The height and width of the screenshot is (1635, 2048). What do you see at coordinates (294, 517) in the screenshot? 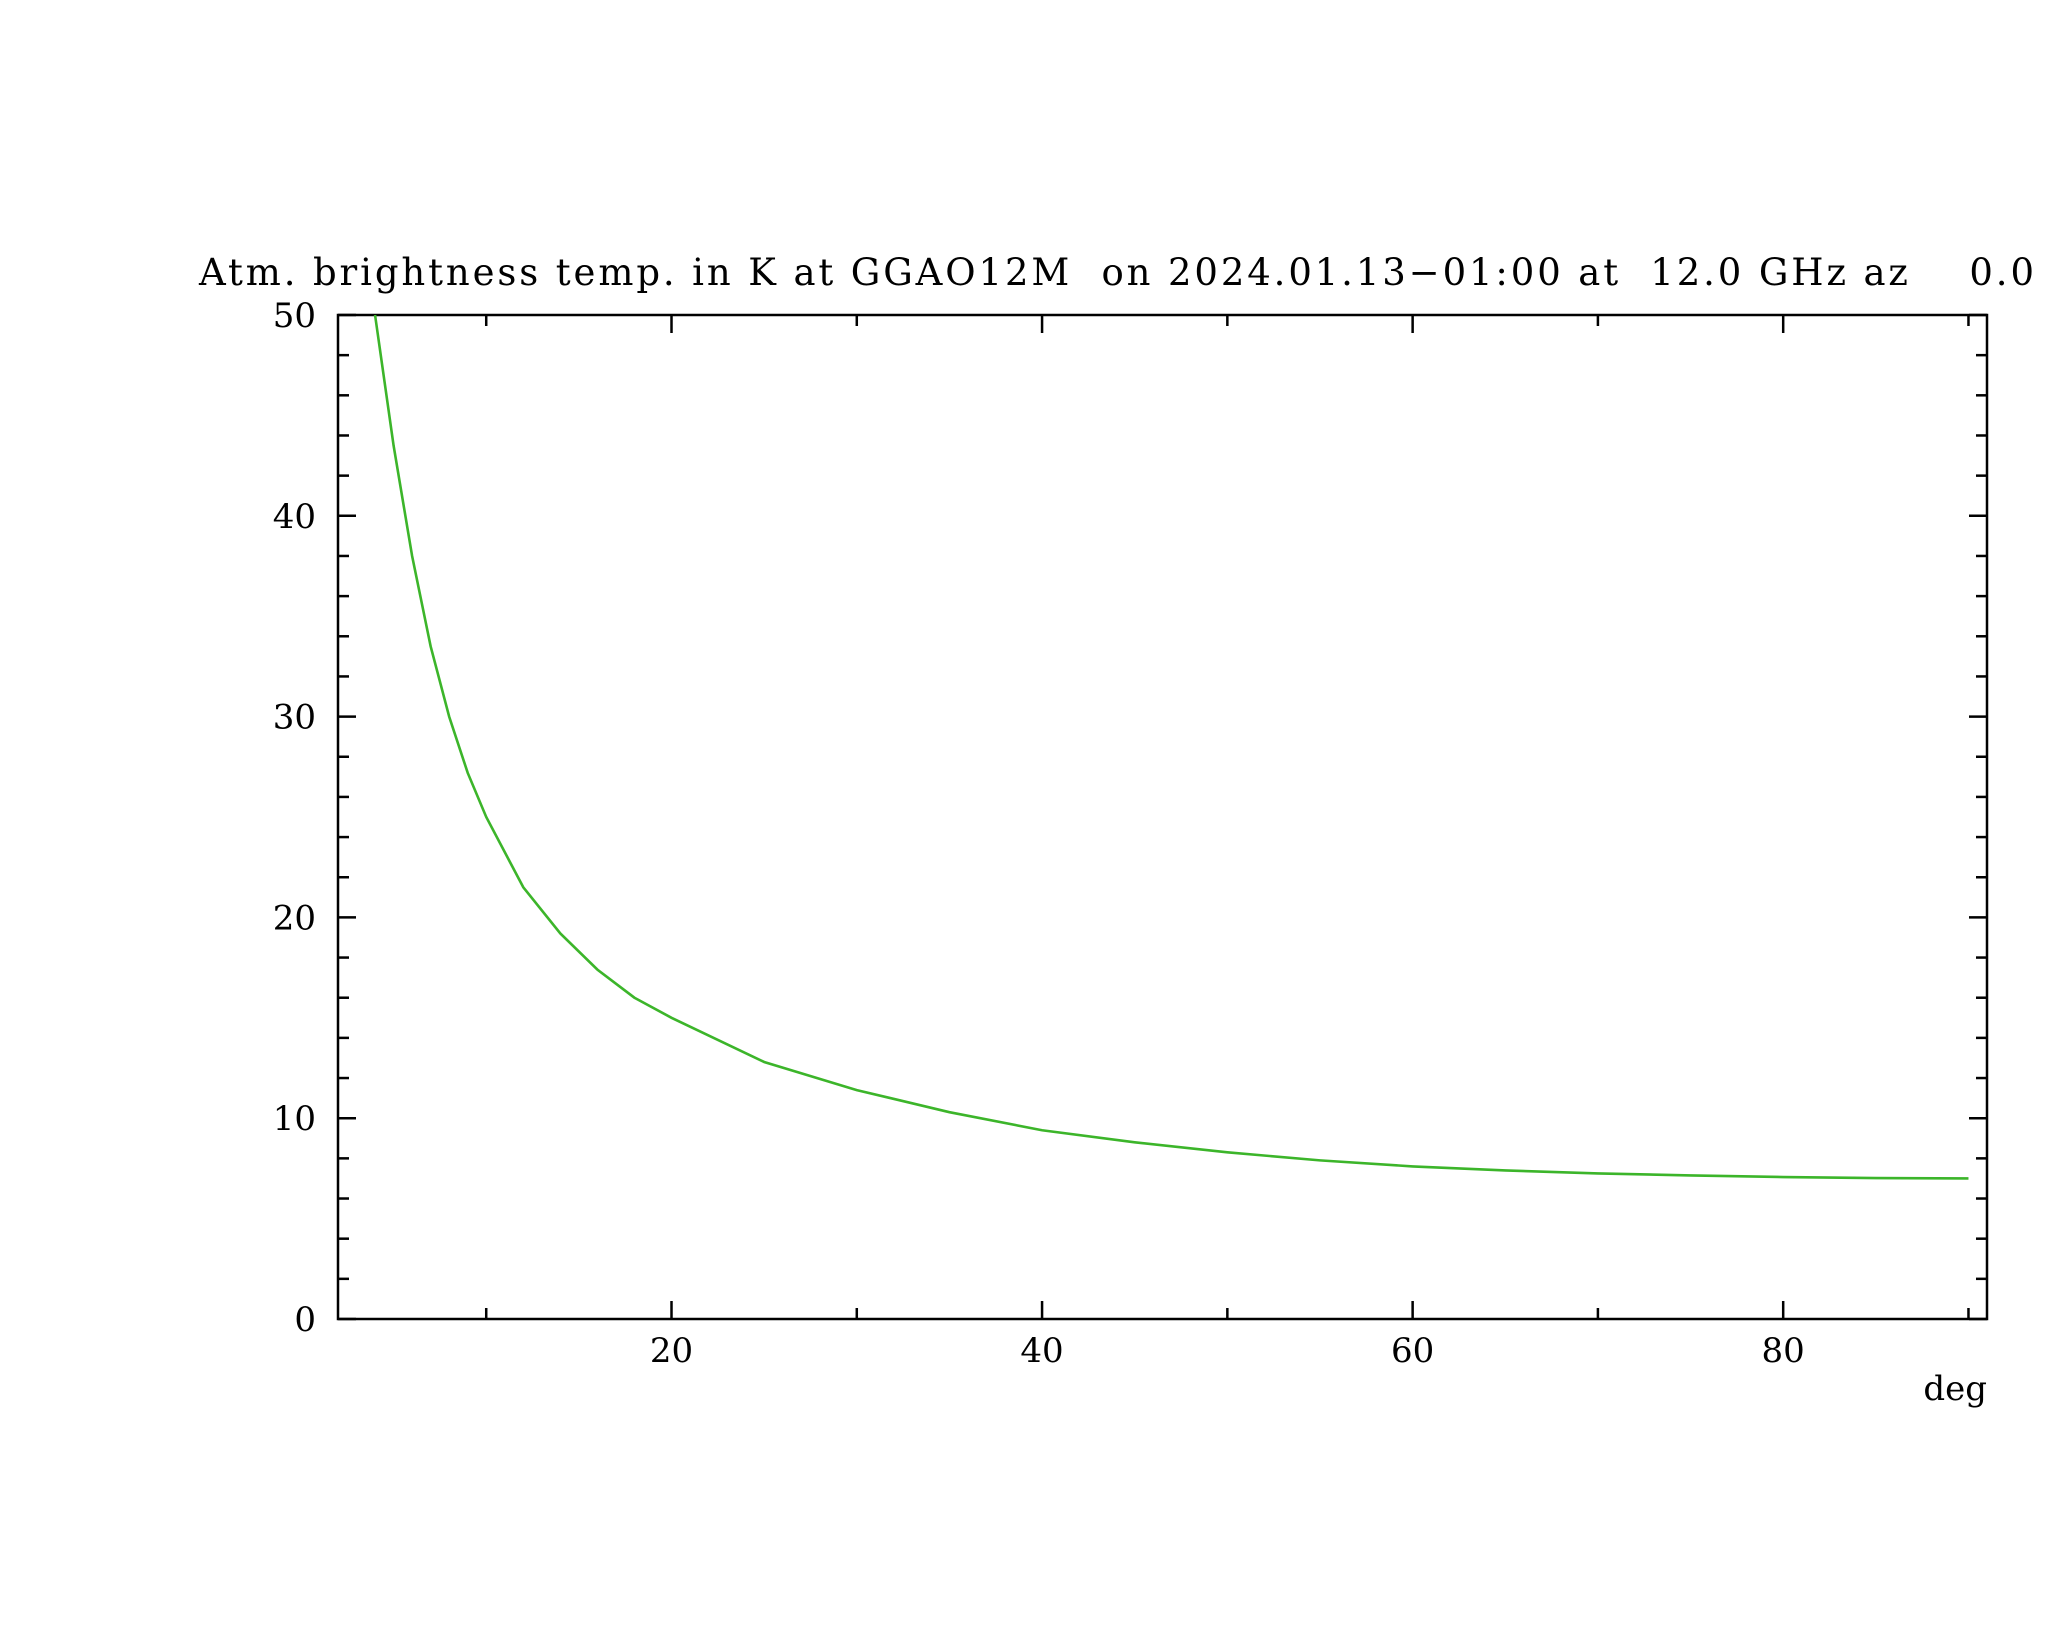
I see `y-tick-label: 40` at bounding box center [294, 517].